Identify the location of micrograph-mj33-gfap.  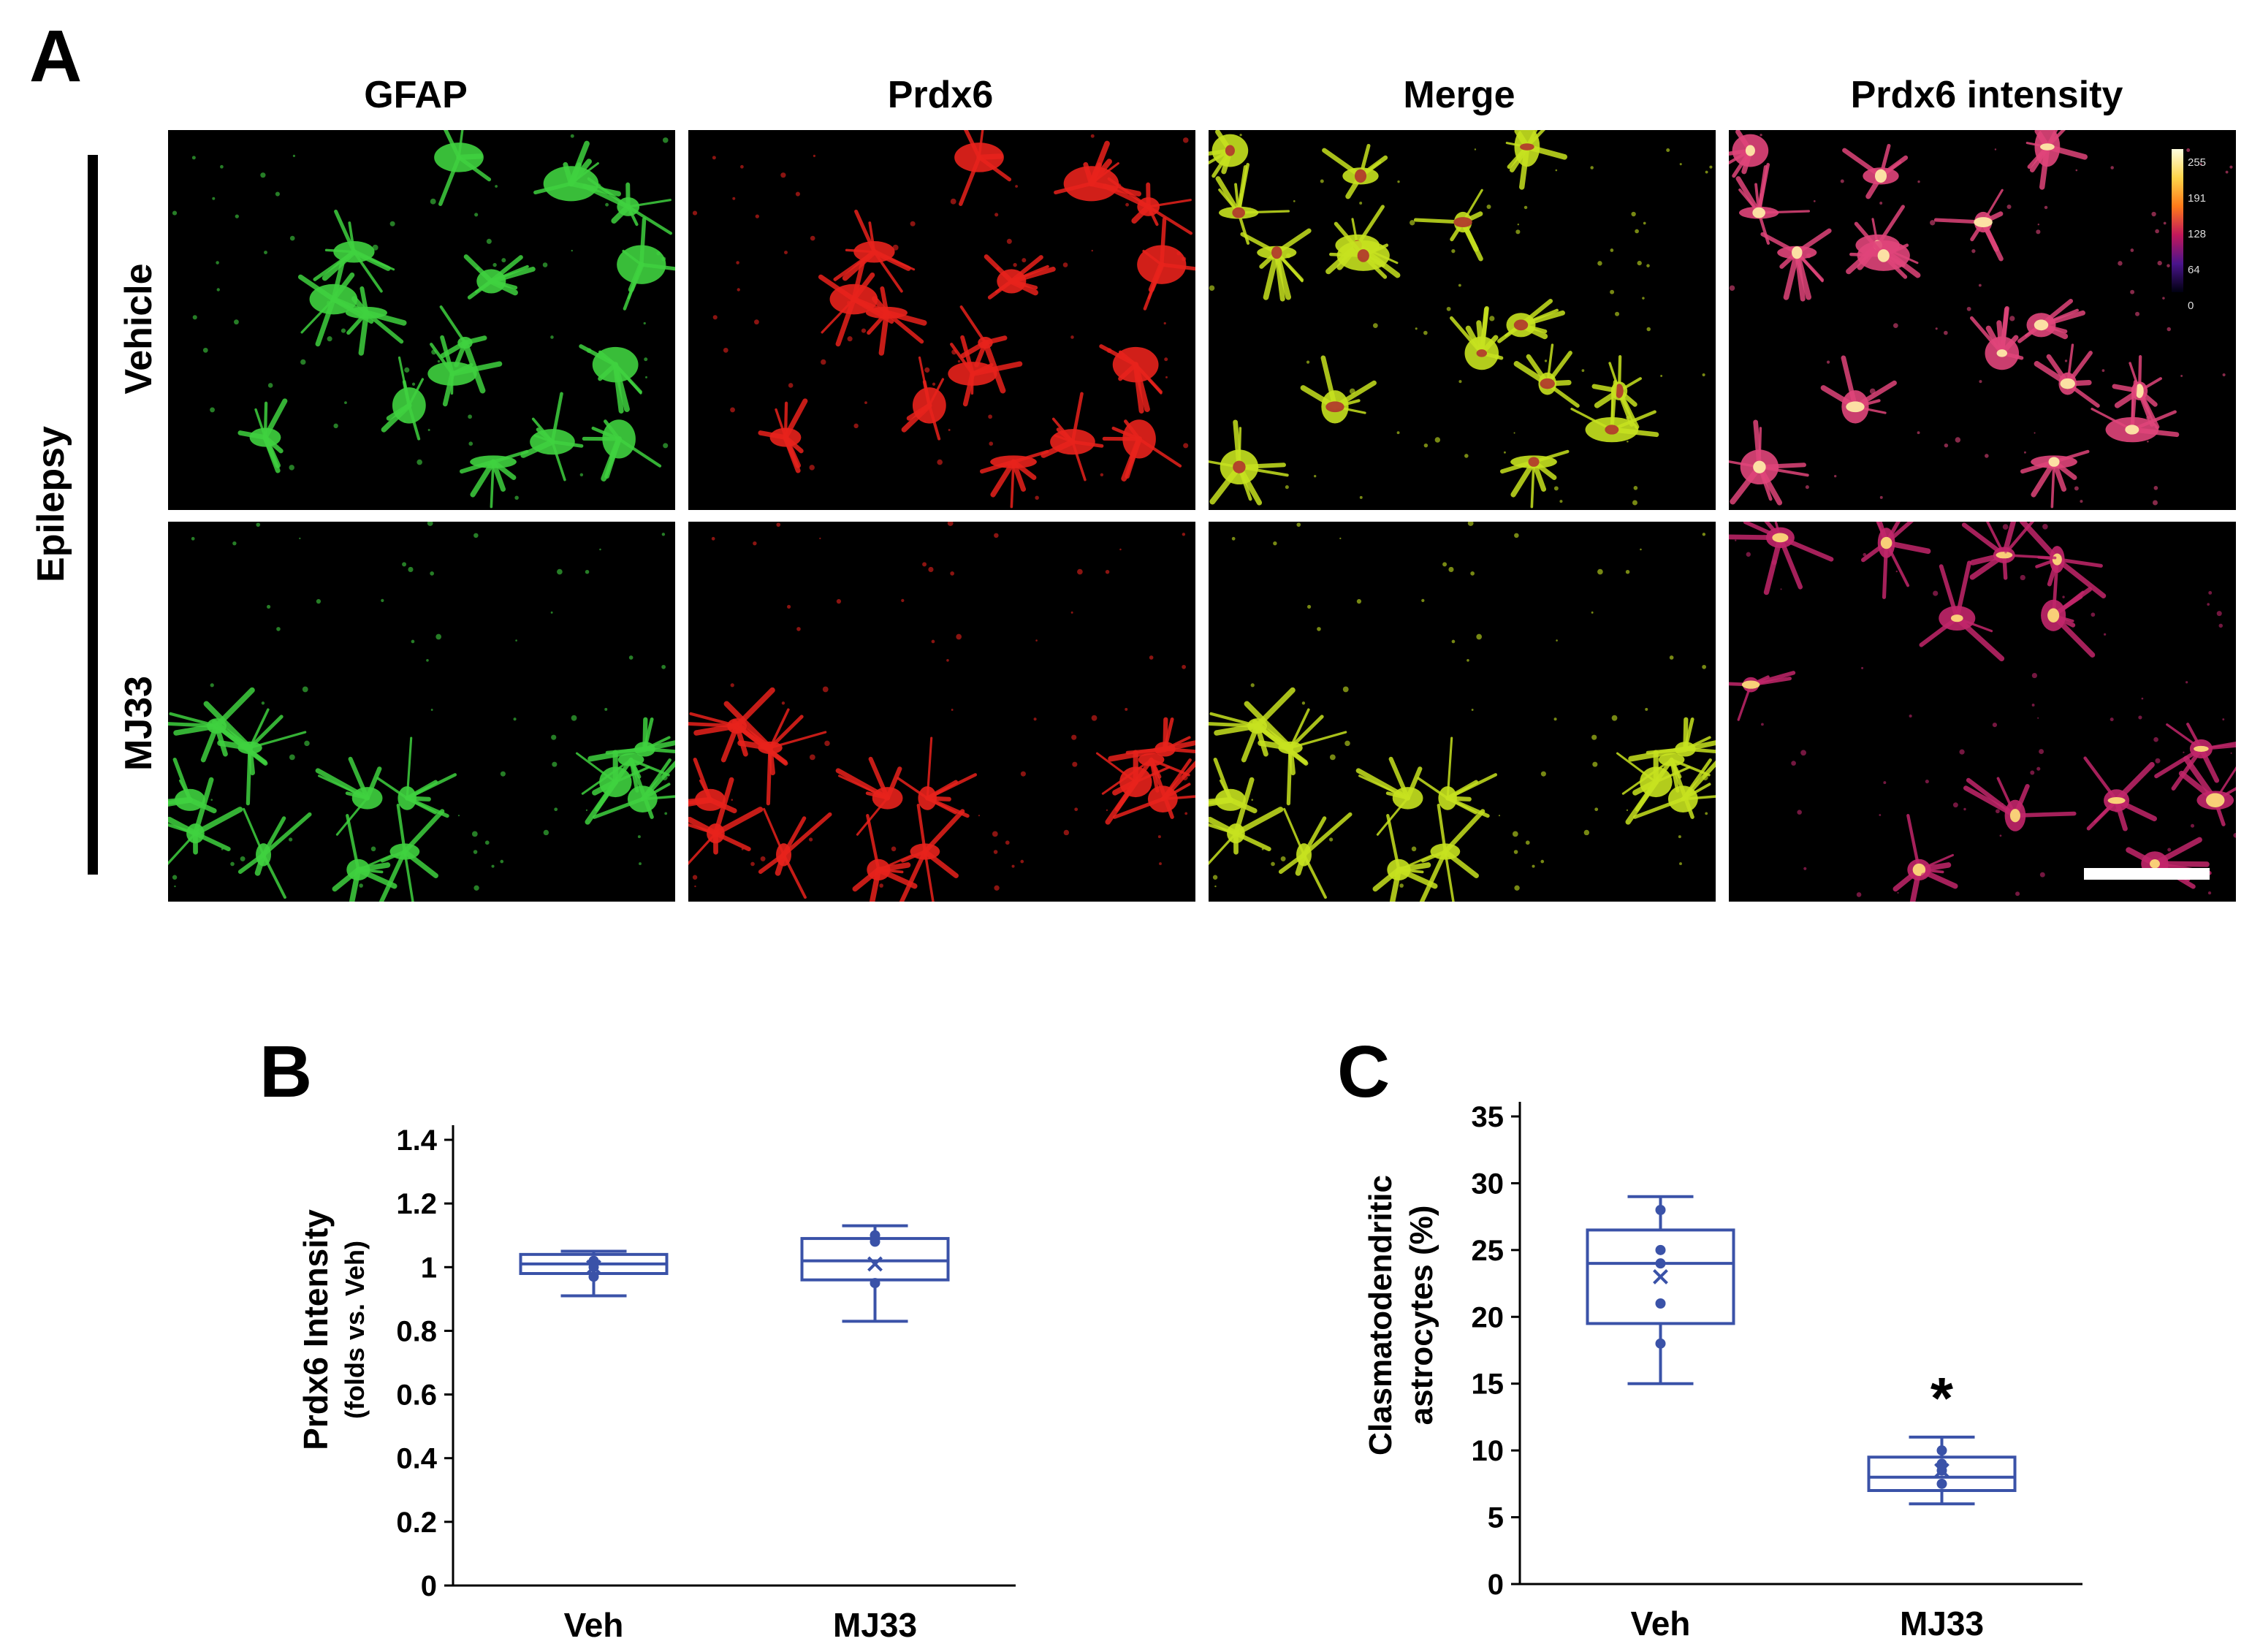
(421, 712).